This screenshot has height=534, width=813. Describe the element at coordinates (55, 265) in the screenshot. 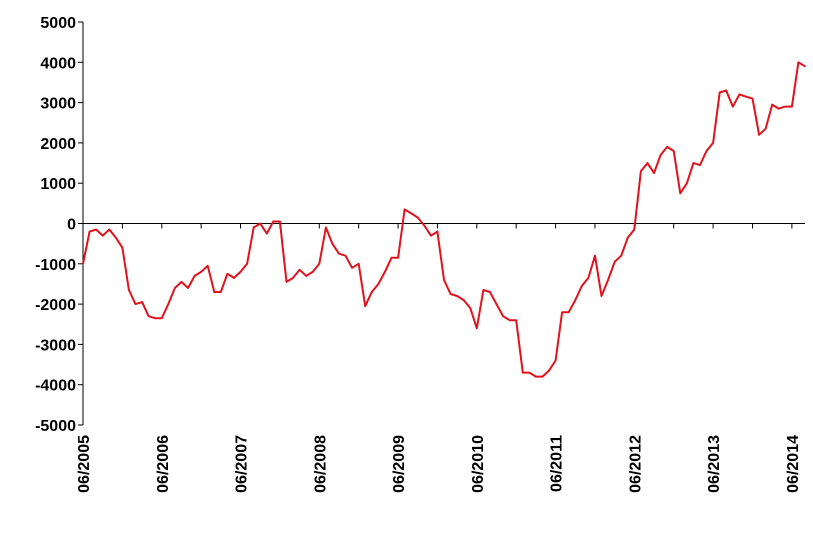

I see `y-tick-label: -1000` at that location.